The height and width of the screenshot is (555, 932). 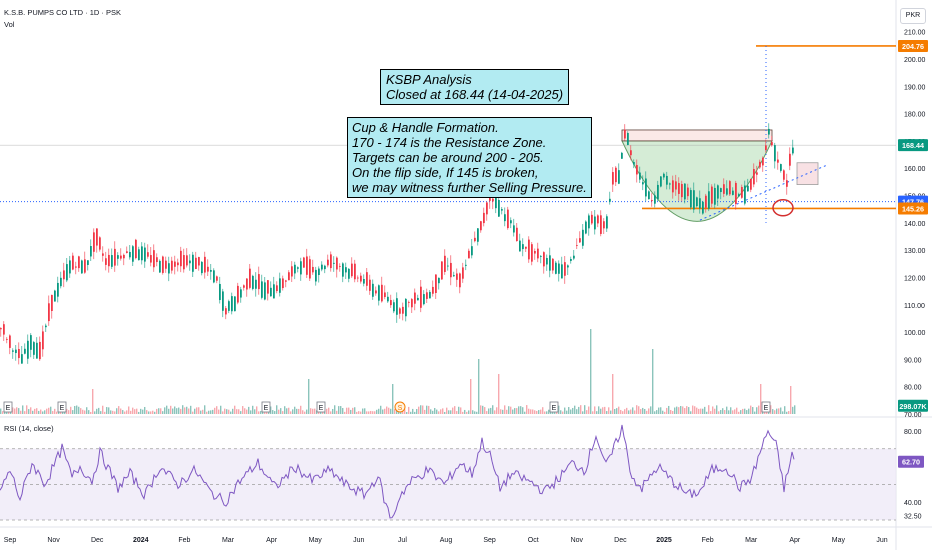 I want to click on price-tick-label: 200.00, so click(x=915, y=60).